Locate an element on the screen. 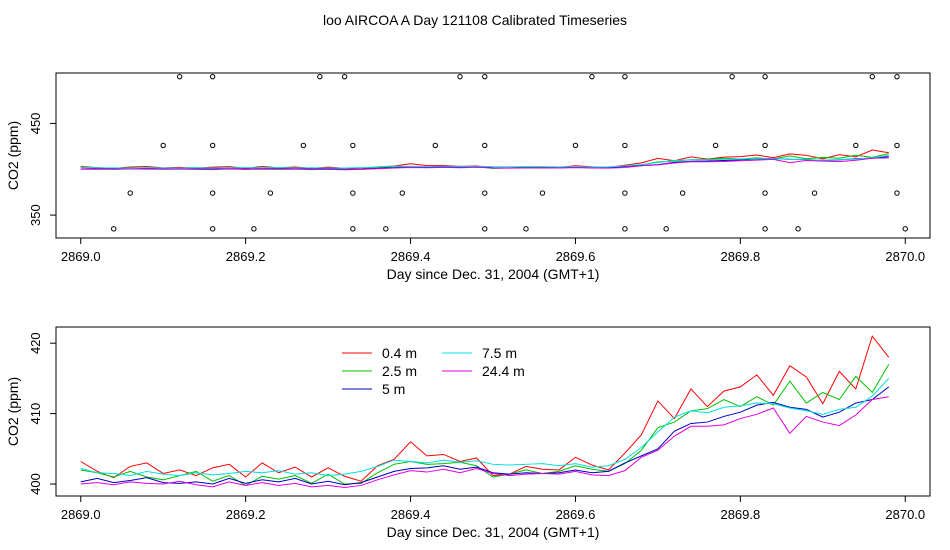 The image size is (950, 550). y-tick-label: 350 is located at coordinates (35, 215).